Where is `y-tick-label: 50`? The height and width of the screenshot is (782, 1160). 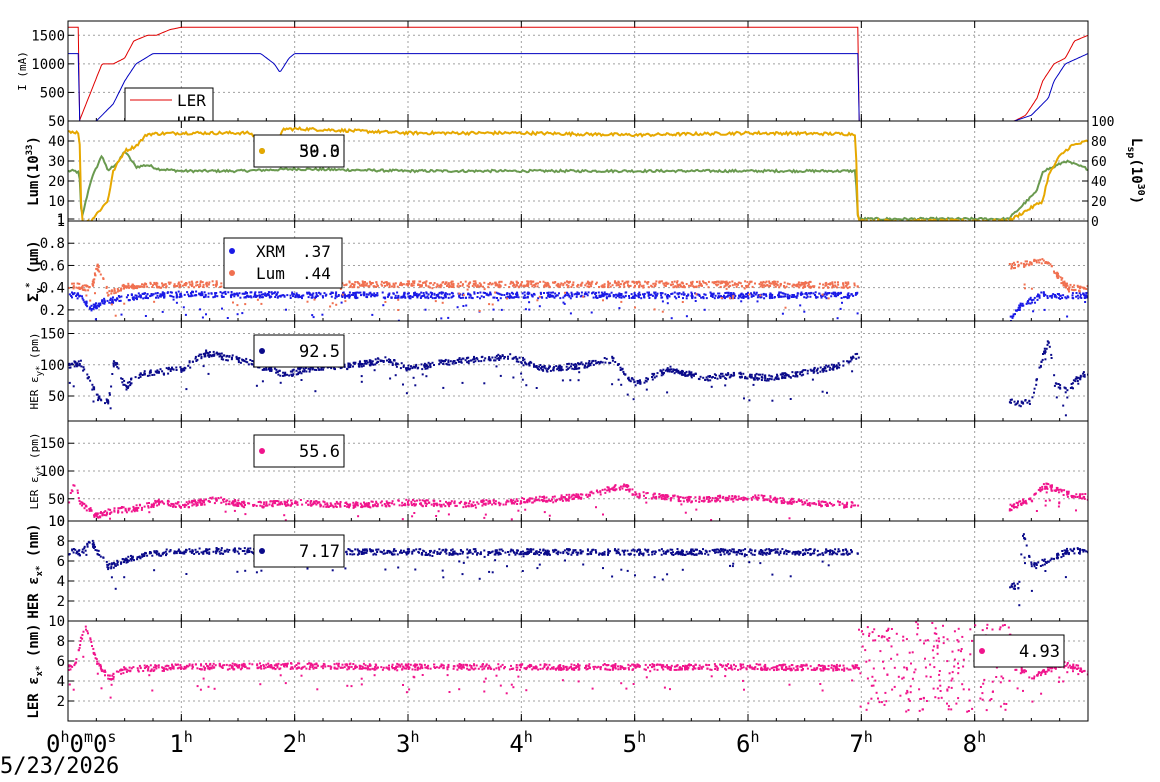
y-tick-label: 50 is located at coordinates (56, 397).